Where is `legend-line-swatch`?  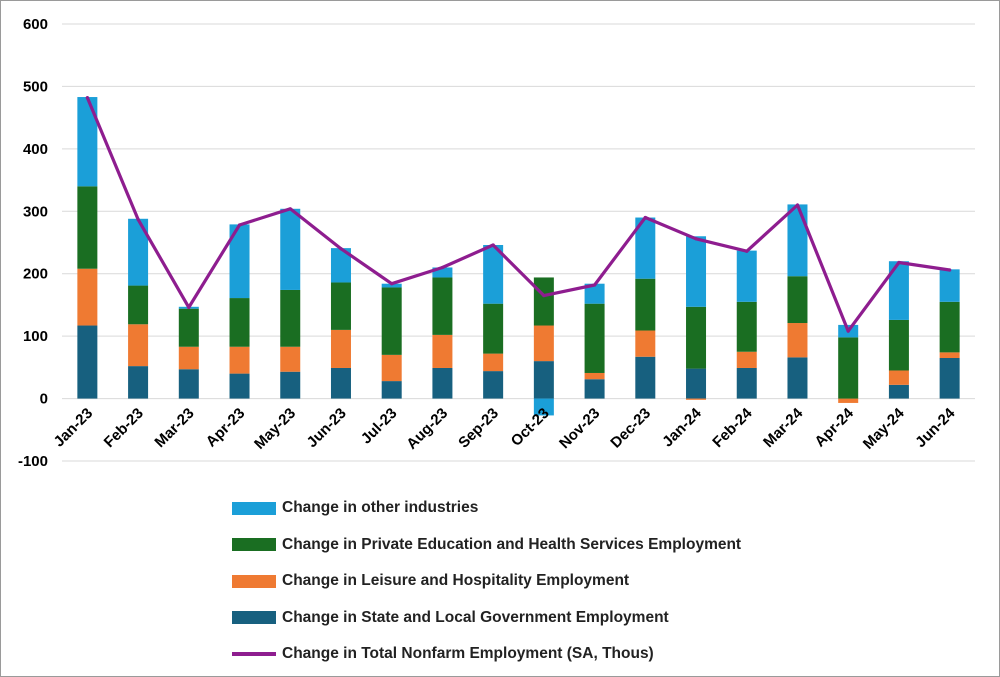 legend-line-swatch is located at coordinates (254, 654).